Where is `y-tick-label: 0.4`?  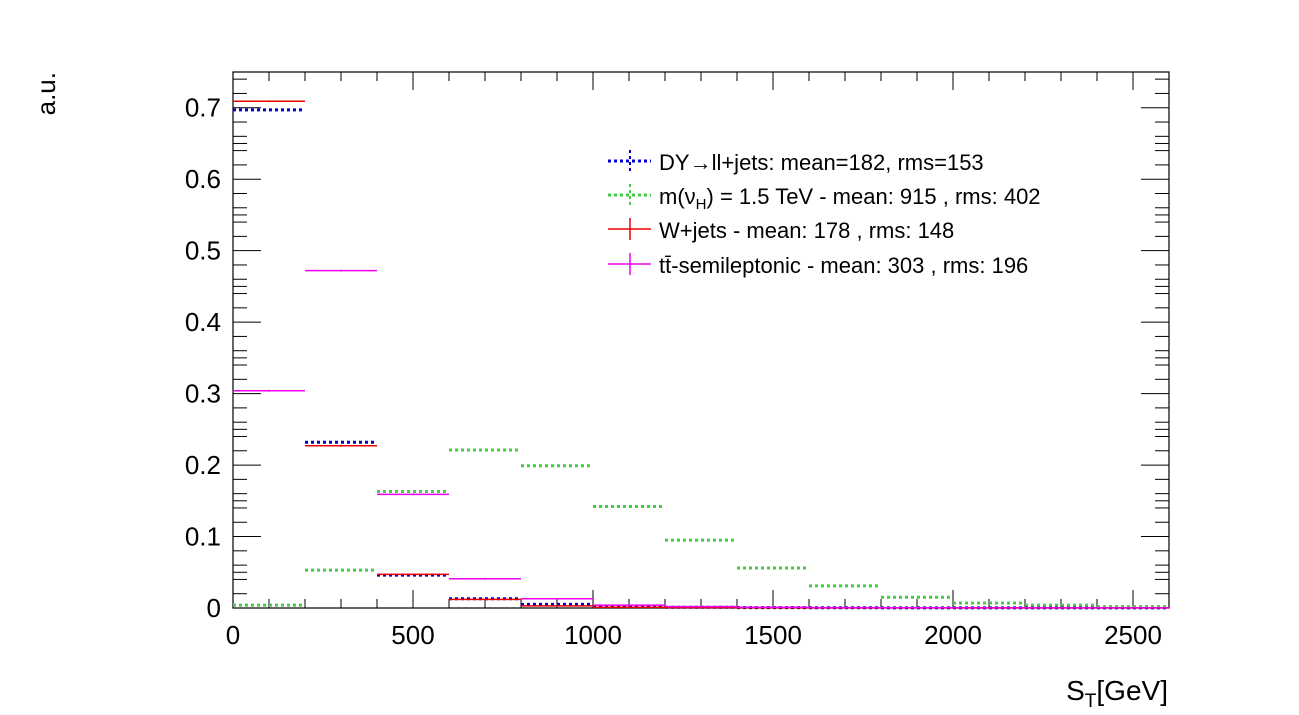 y-tick-label: 0.4 is located at coordinates (203, 322).